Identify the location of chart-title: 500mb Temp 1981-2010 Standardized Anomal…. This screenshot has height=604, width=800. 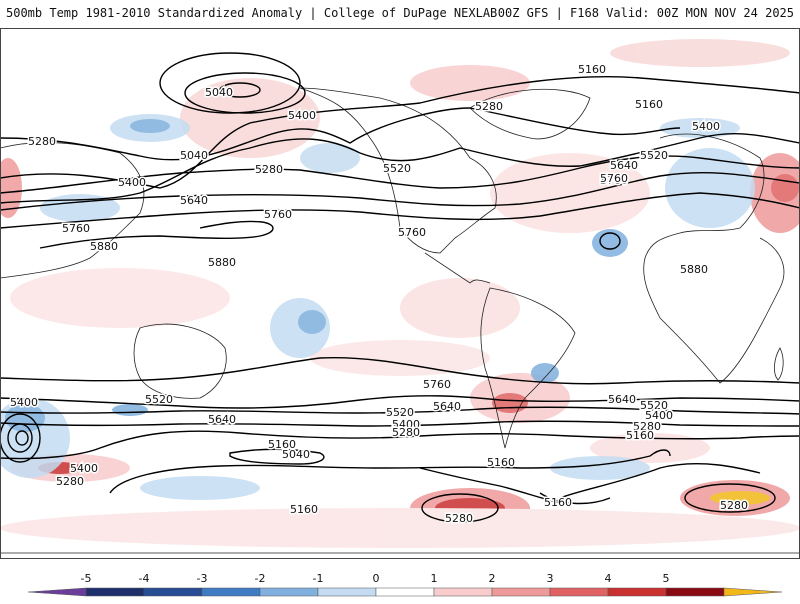
(252, 13).